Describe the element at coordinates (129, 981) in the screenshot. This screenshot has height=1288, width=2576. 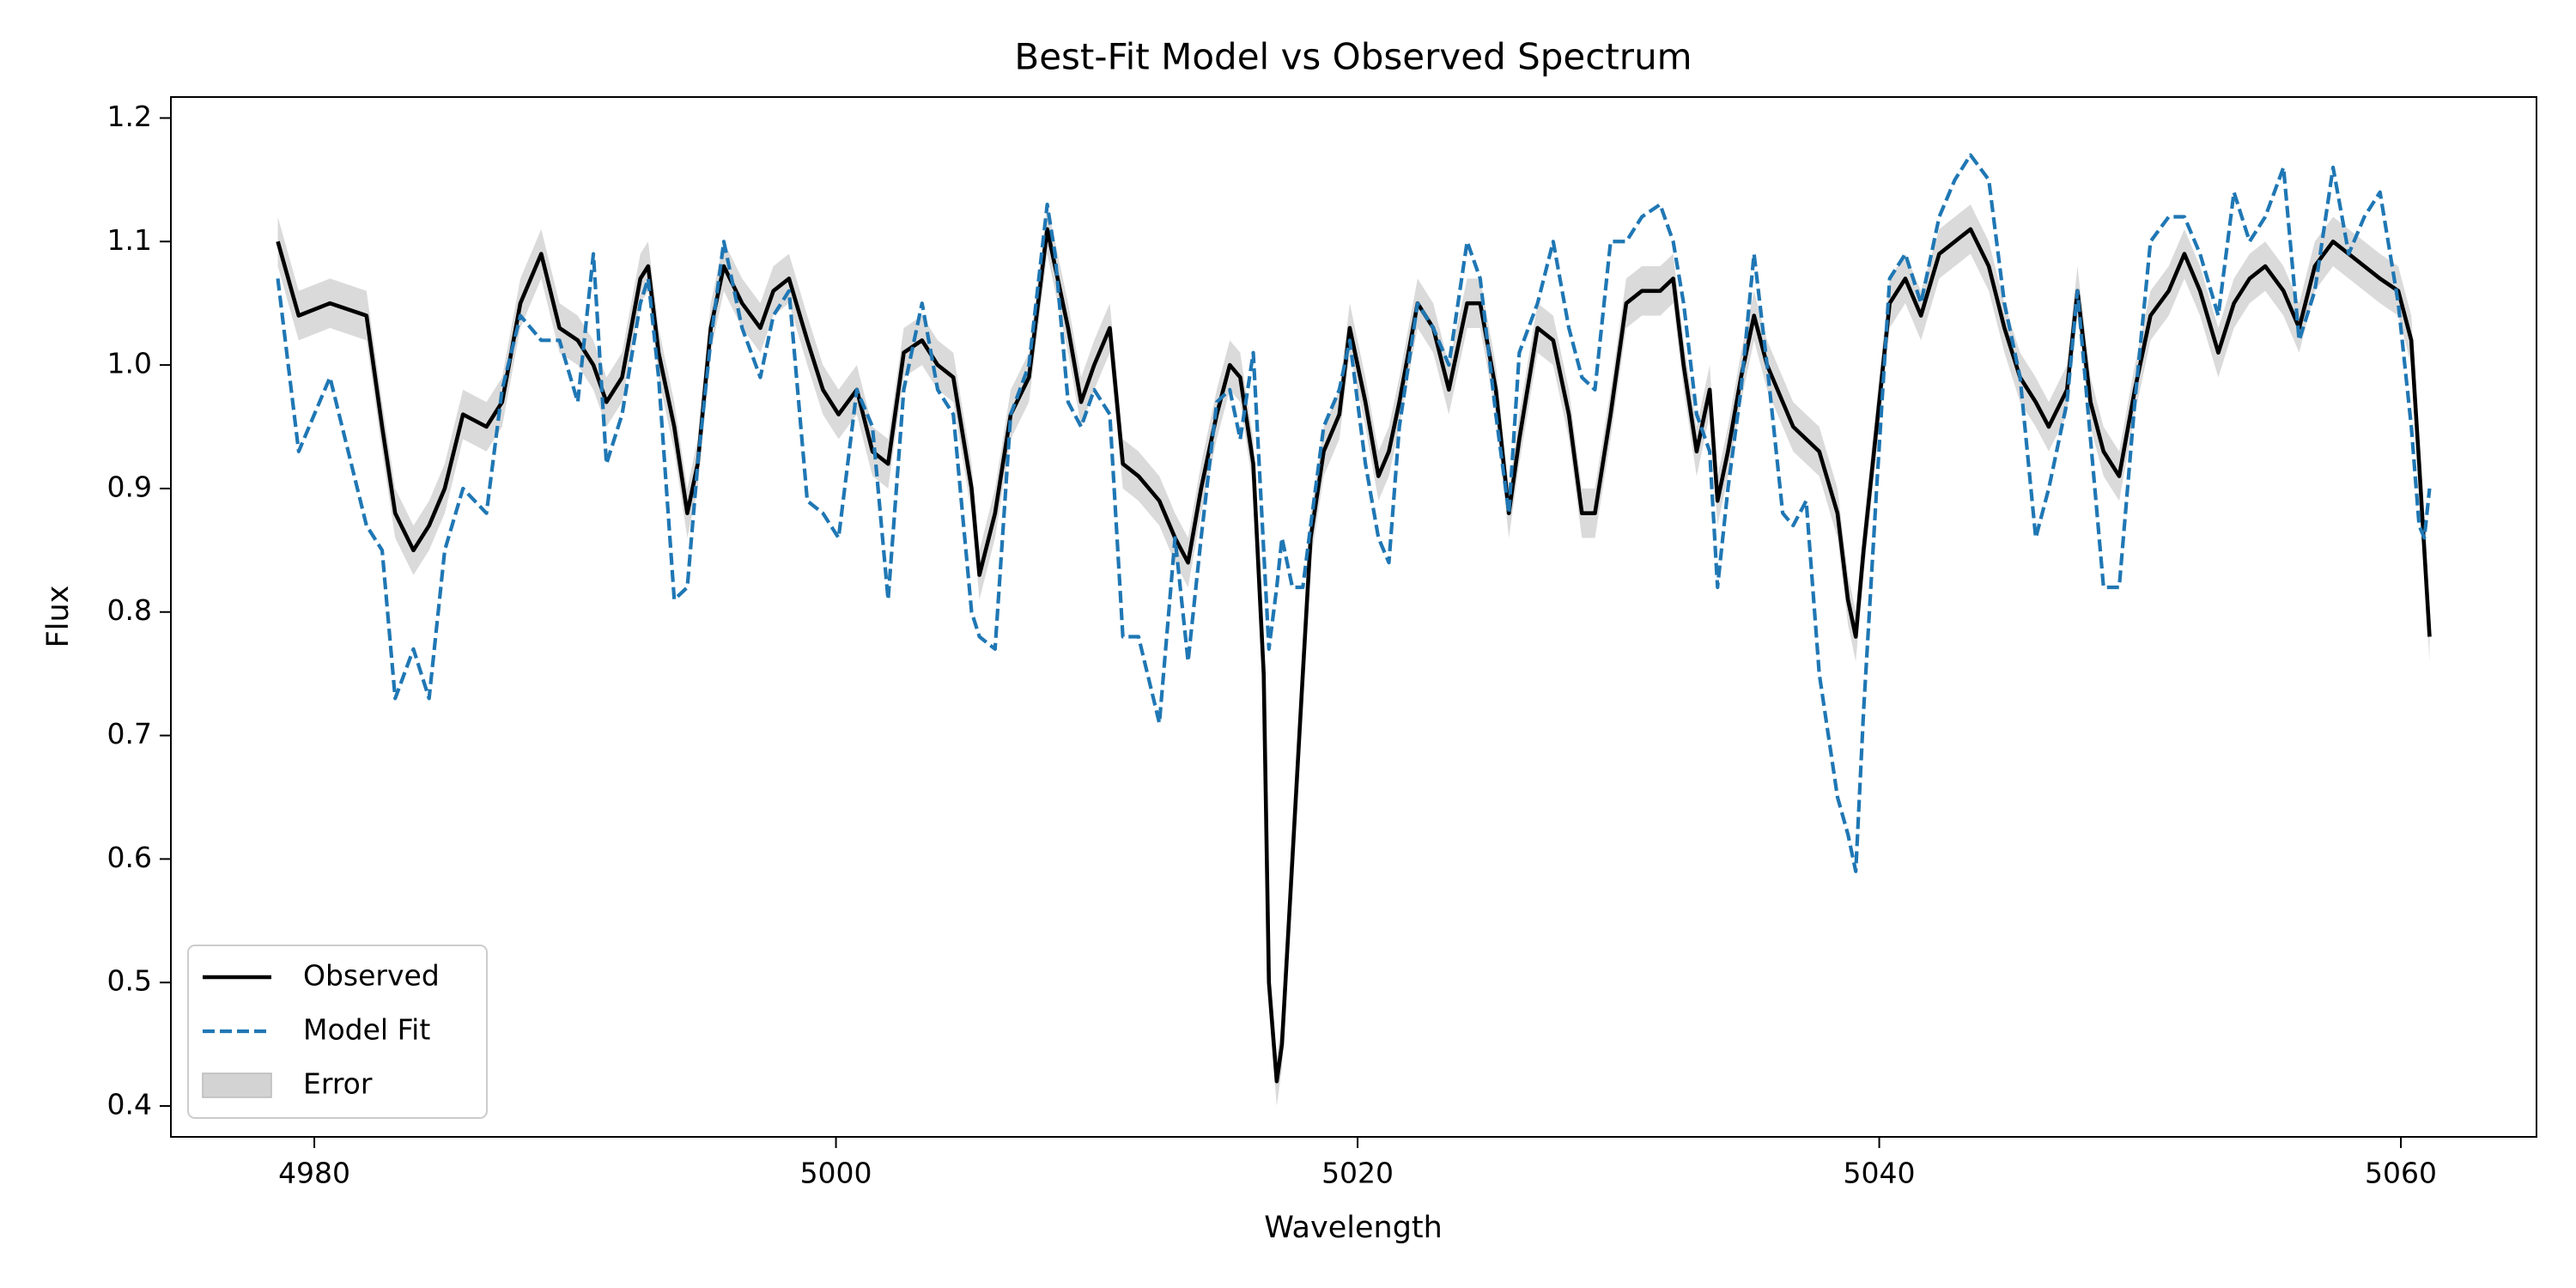
I see `y-tick-label: 0.5` at that location.